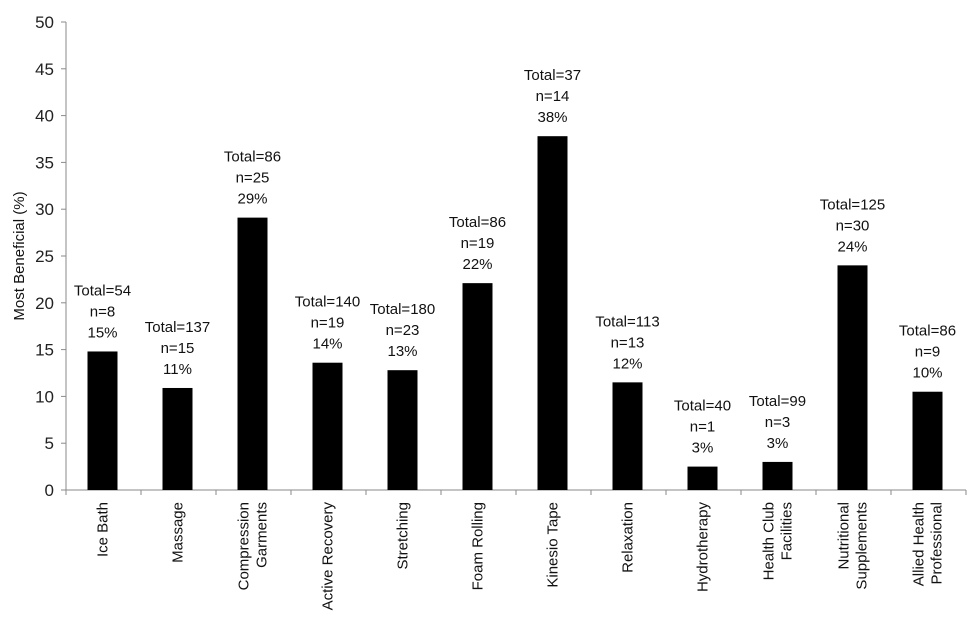 This screenshot has width=968, height=628. Describe the element at coordinates (844, 536) in the screenshot. I see `x-tick-label: Nutritional` at that location.